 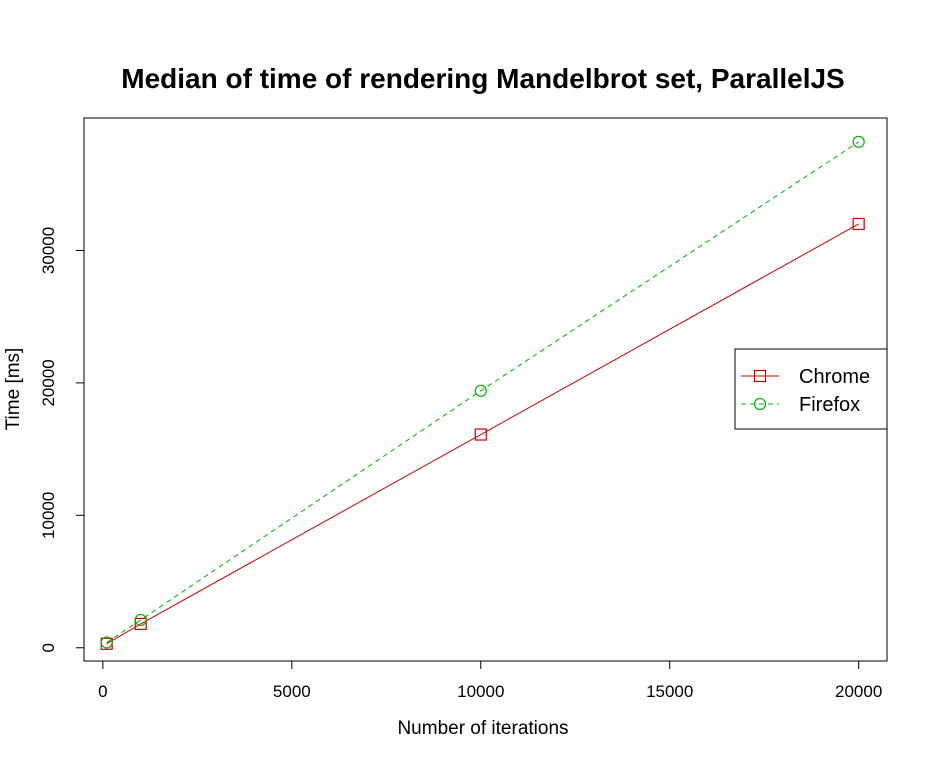 I want to click on x-tick-label: 5000, so click(x=292, y=691).